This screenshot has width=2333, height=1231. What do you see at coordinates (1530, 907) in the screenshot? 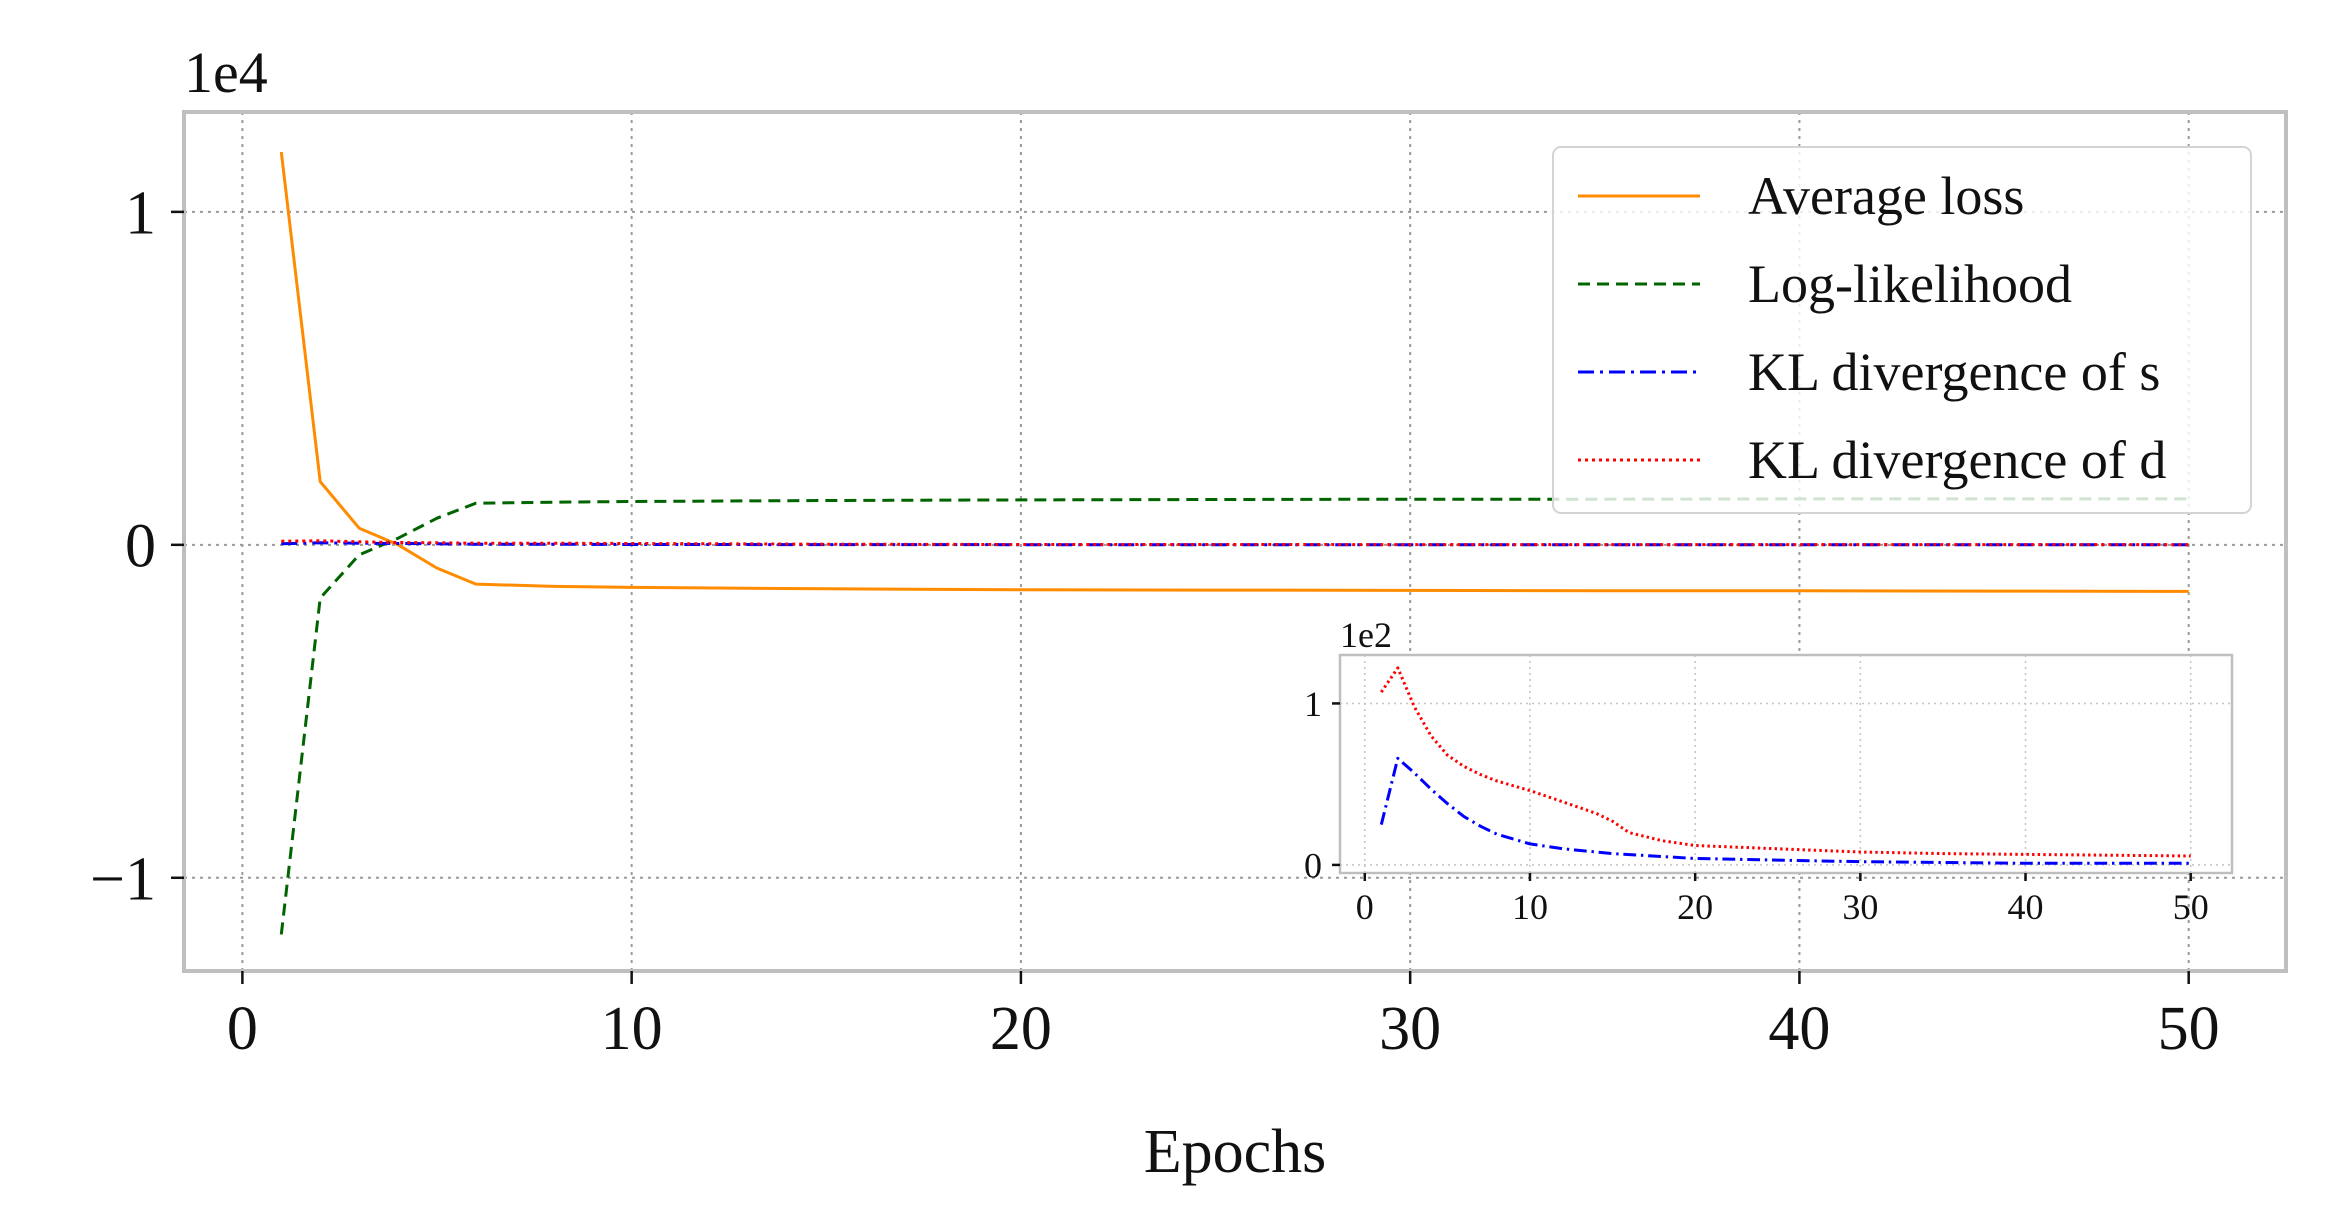
I see `inset-x-tick-label: 10` at bounding box center [1530, 907].